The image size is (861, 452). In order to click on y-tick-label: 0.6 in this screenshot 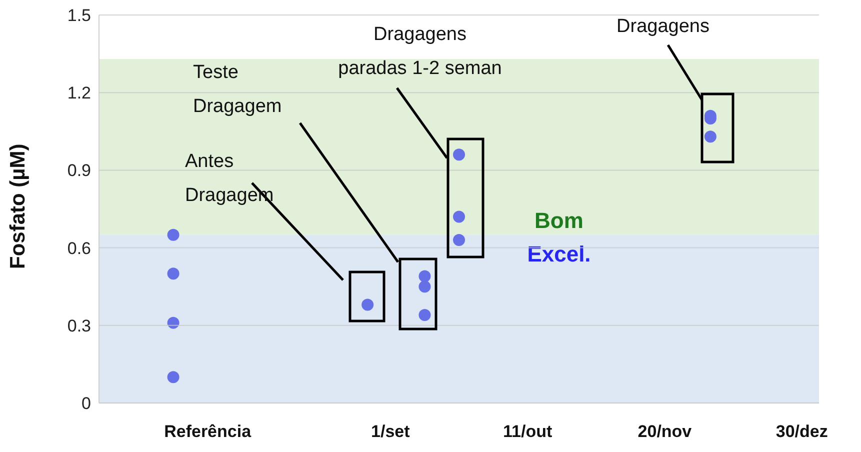, I will do `click(79, 248)`.